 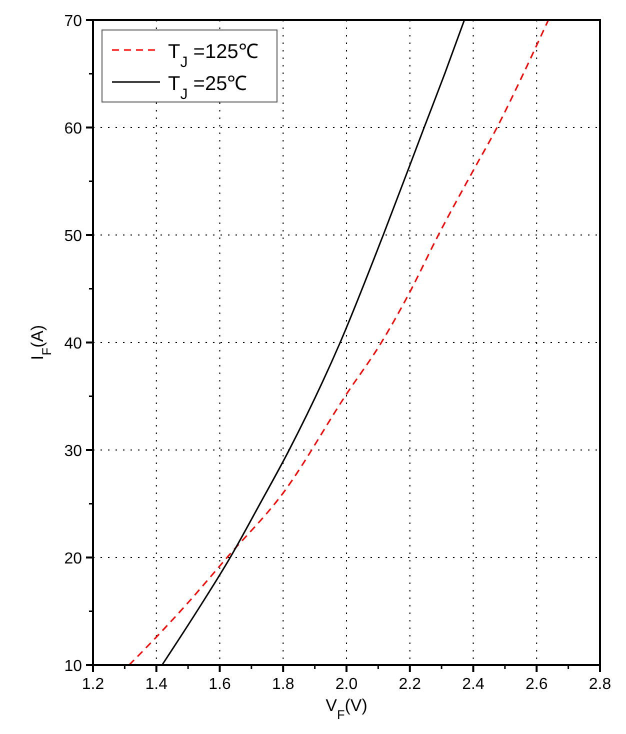 What do you see at coordinates (219, 684) in the screenshot?
I see `x-tick-label: 1.6` at bounding box center [219, 684].